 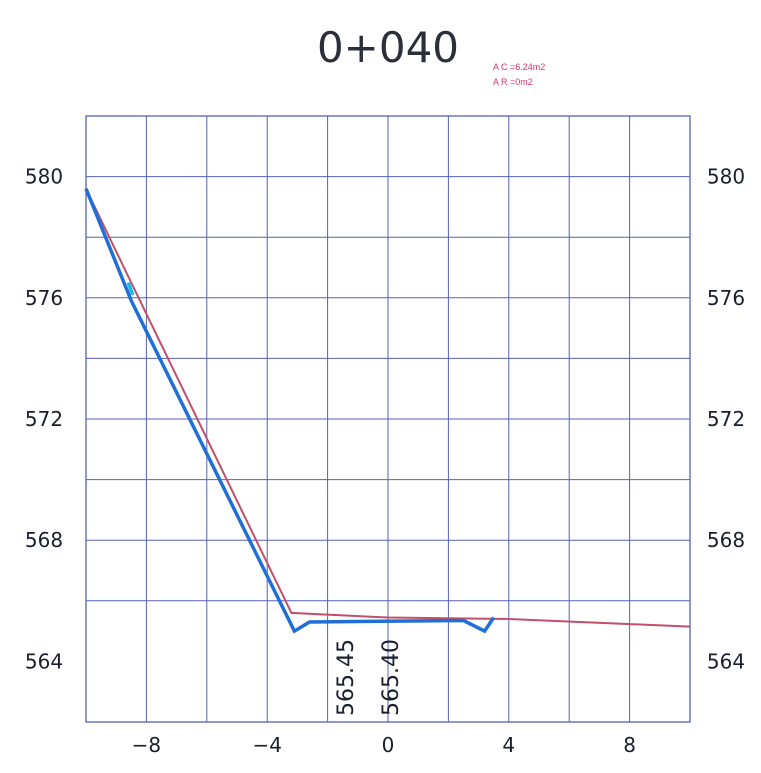 I want to click on y-tick-label-left: 572, so click(x=44, y=419).